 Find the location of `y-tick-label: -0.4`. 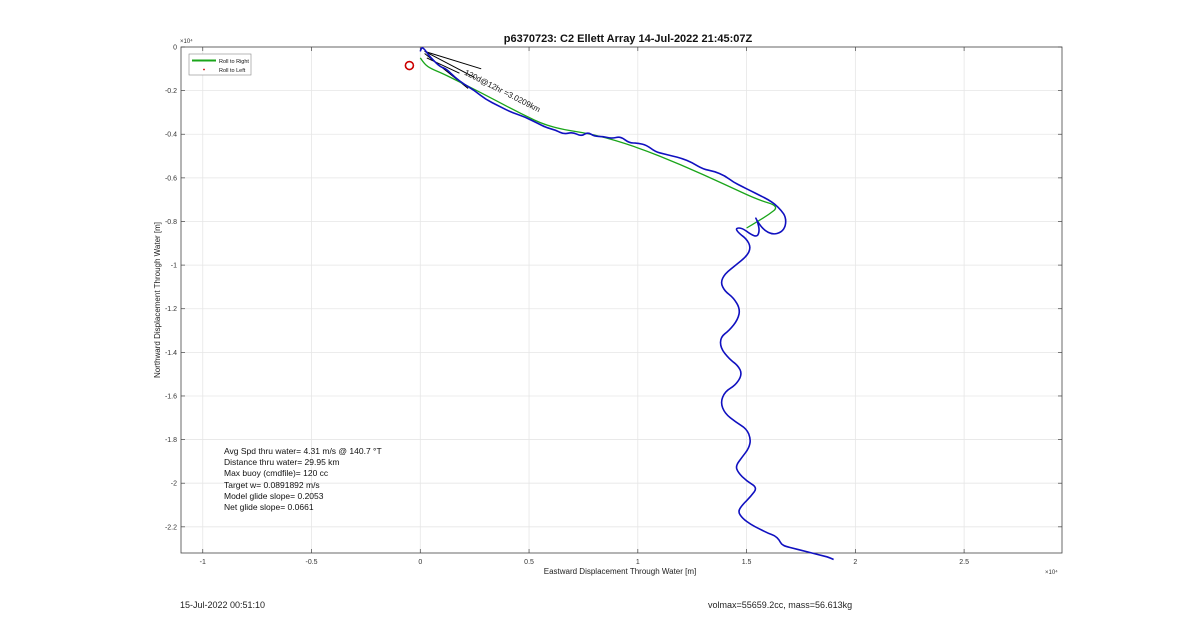

y-tick-label: -0.4 is located at coordinates (171, 135).